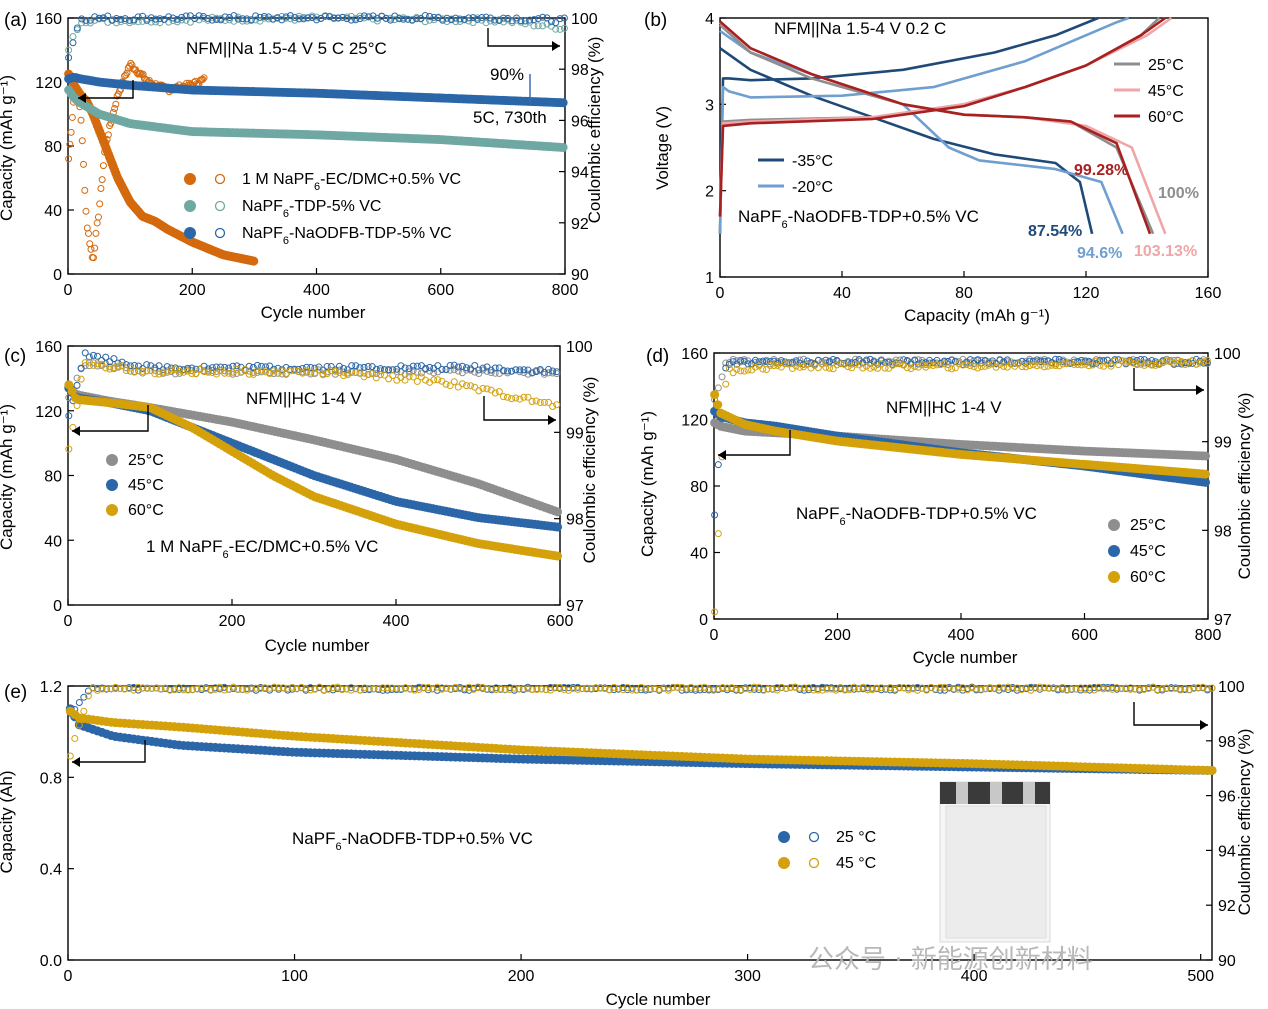 Image resolution: width=1268 pixels, height=1009 pixels. What do you see at coordinates (1165, 251) in the screenshot?
I see `retention-value: 103.13%` at bounding box center [1165, 251].